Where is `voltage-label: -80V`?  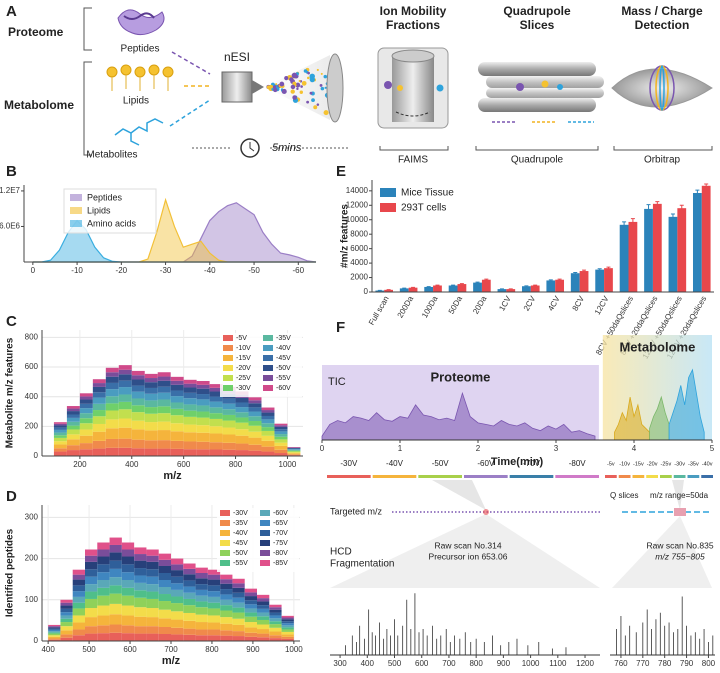
voltage-label: -80V is located at coordinates (578, 463).